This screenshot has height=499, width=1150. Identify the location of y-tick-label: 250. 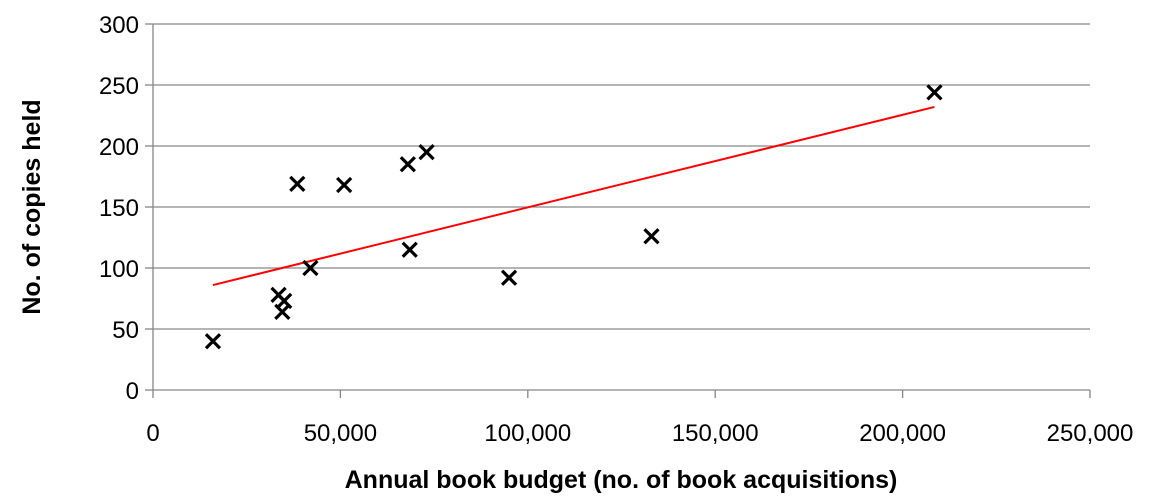
(119, 86).